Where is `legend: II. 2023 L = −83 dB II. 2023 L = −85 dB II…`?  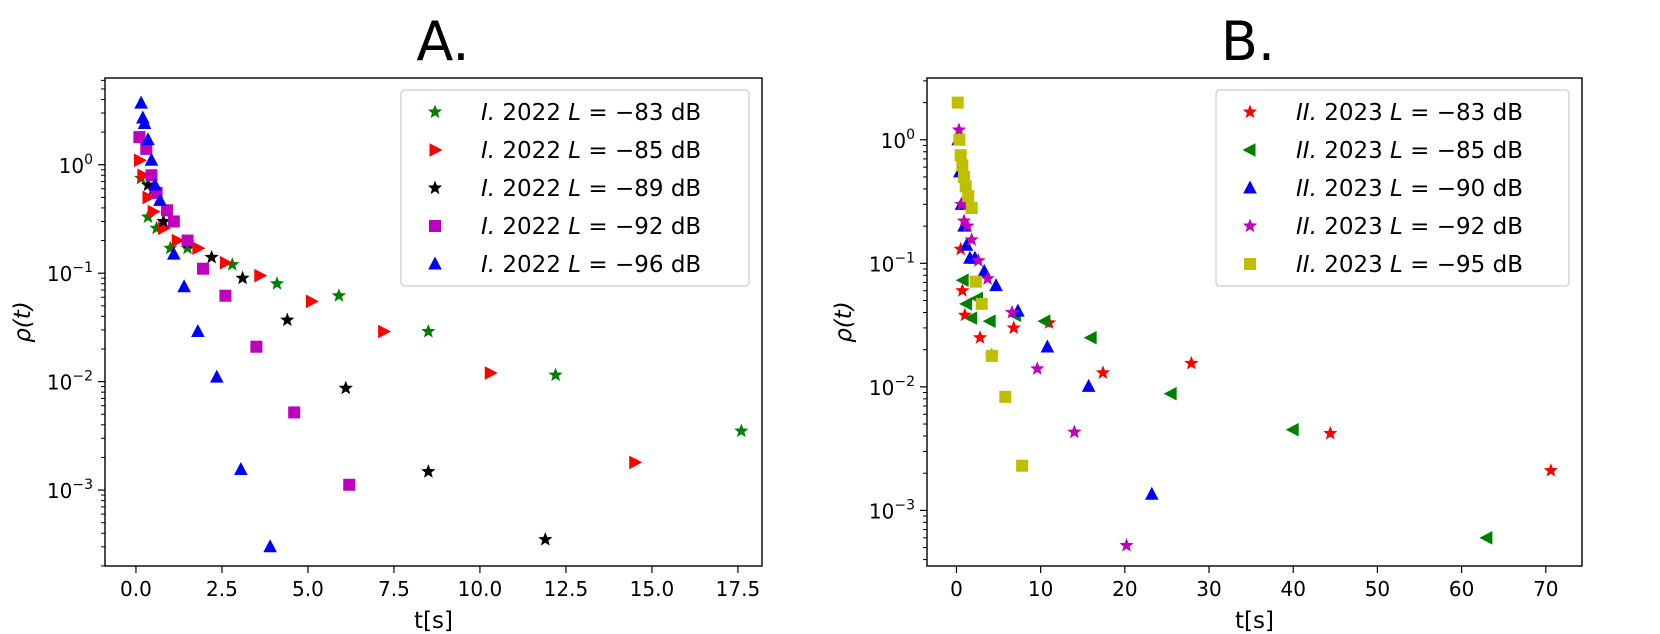
legend: II. 2023 L = −83 dB II. 2023 L = −85 dB II… is located at coordinates (1392, 188).